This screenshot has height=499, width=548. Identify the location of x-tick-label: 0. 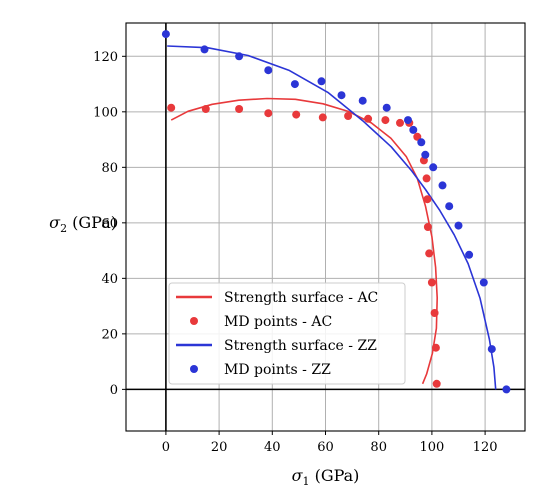
(166, 447).